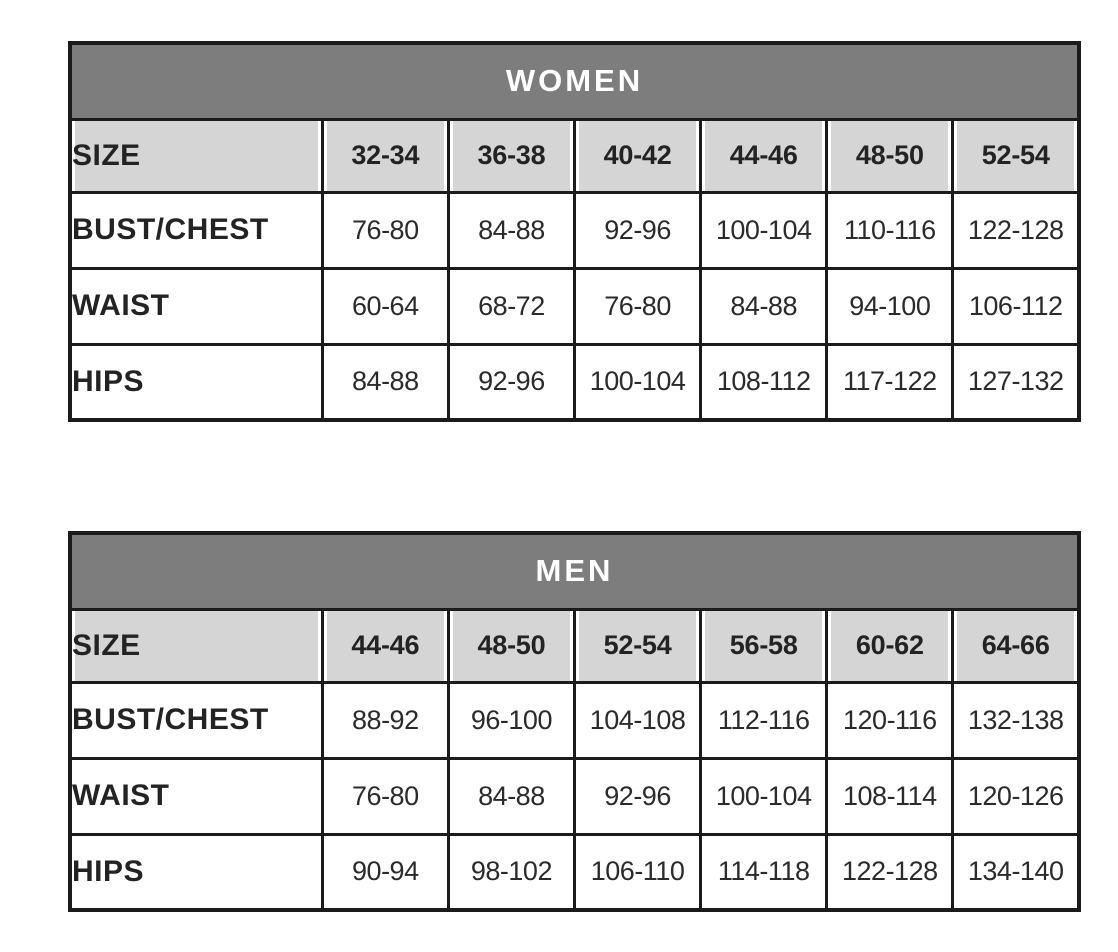  What do you see at coordinates (764, 382) in the screenshot?
I see `measurement-cell: 108-112` at bounding box center [764, 382].